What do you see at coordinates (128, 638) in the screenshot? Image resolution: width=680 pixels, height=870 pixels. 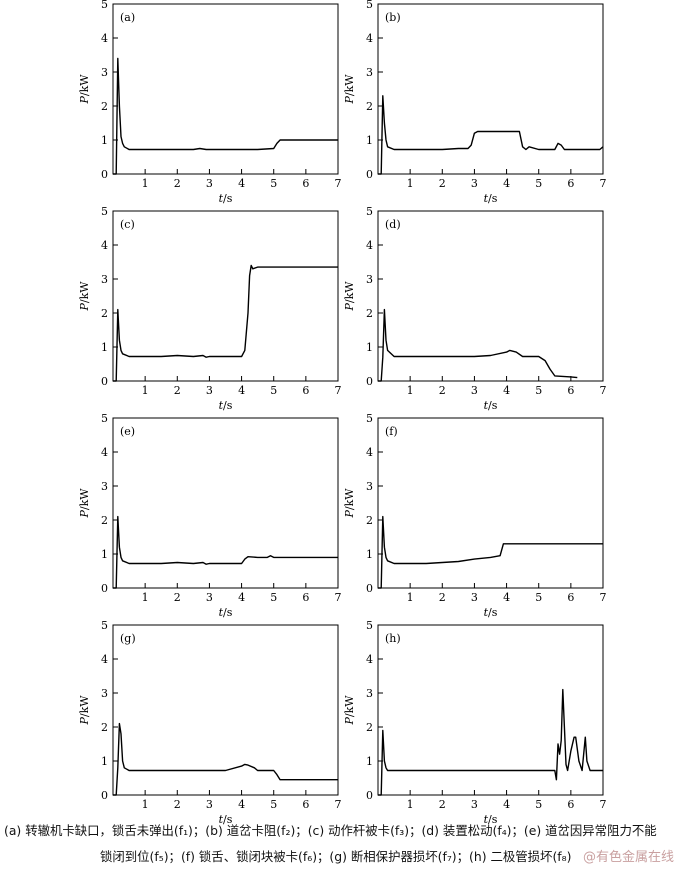 I see `panel-label: (g)` at bounding box center [128, 638].